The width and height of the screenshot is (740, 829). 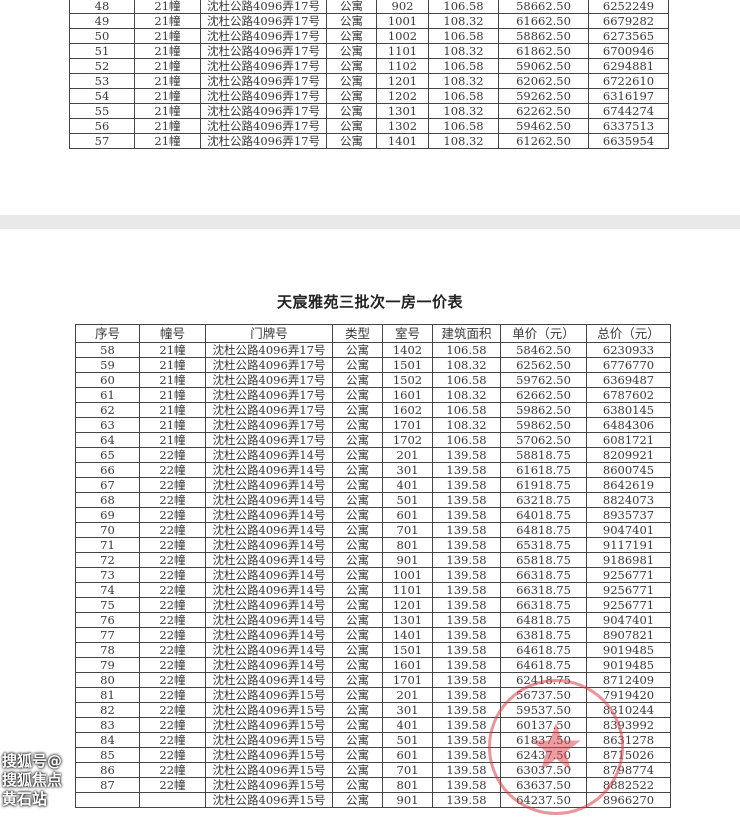 I want to click on table-cell: 86, so click(x=107, y=770).